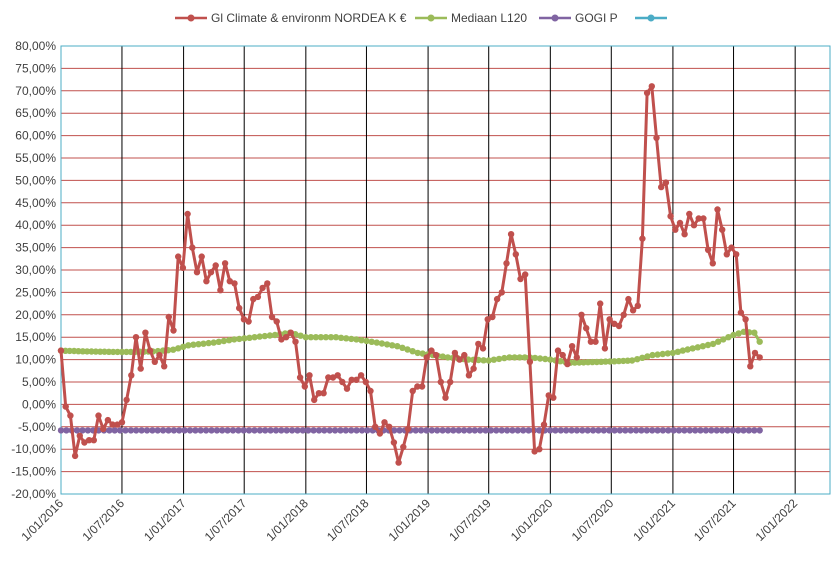 The width and height of the screenshot is (840, 561). Describe the element at coordinates (35, 180) in the screenshot. I see `y-tick-label: 50,00%` at that location.